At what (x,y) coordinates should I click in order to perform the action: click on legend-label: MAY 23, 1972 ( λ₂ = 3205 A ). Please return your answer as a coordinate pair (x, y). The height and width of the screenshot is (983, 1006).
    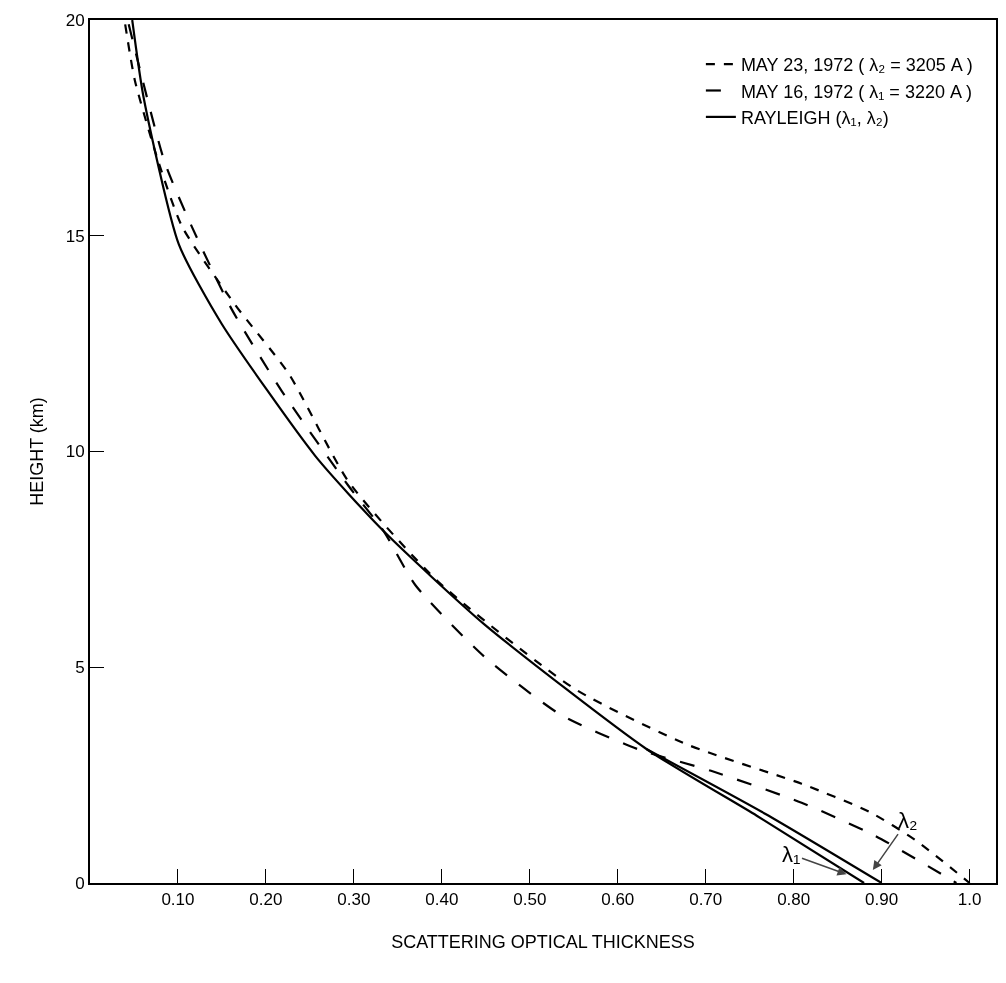
    Looking at the image, I should click on (856, 65).